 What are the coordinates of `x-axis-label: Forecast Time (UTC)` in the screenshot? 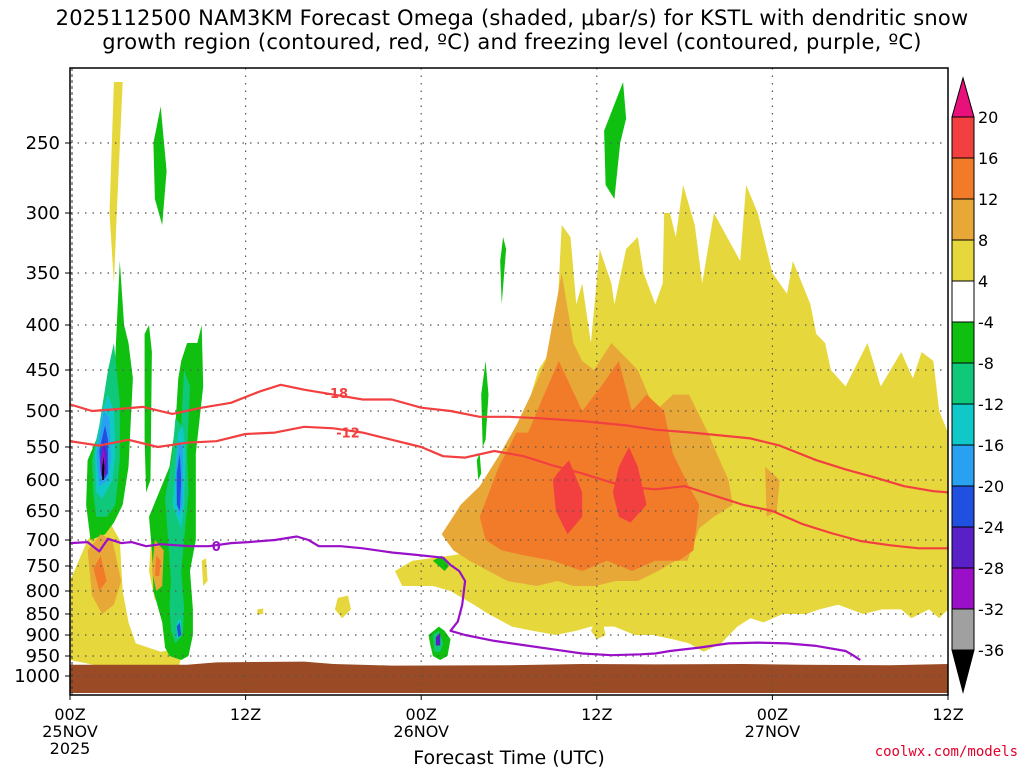 It's located at (508, 757).